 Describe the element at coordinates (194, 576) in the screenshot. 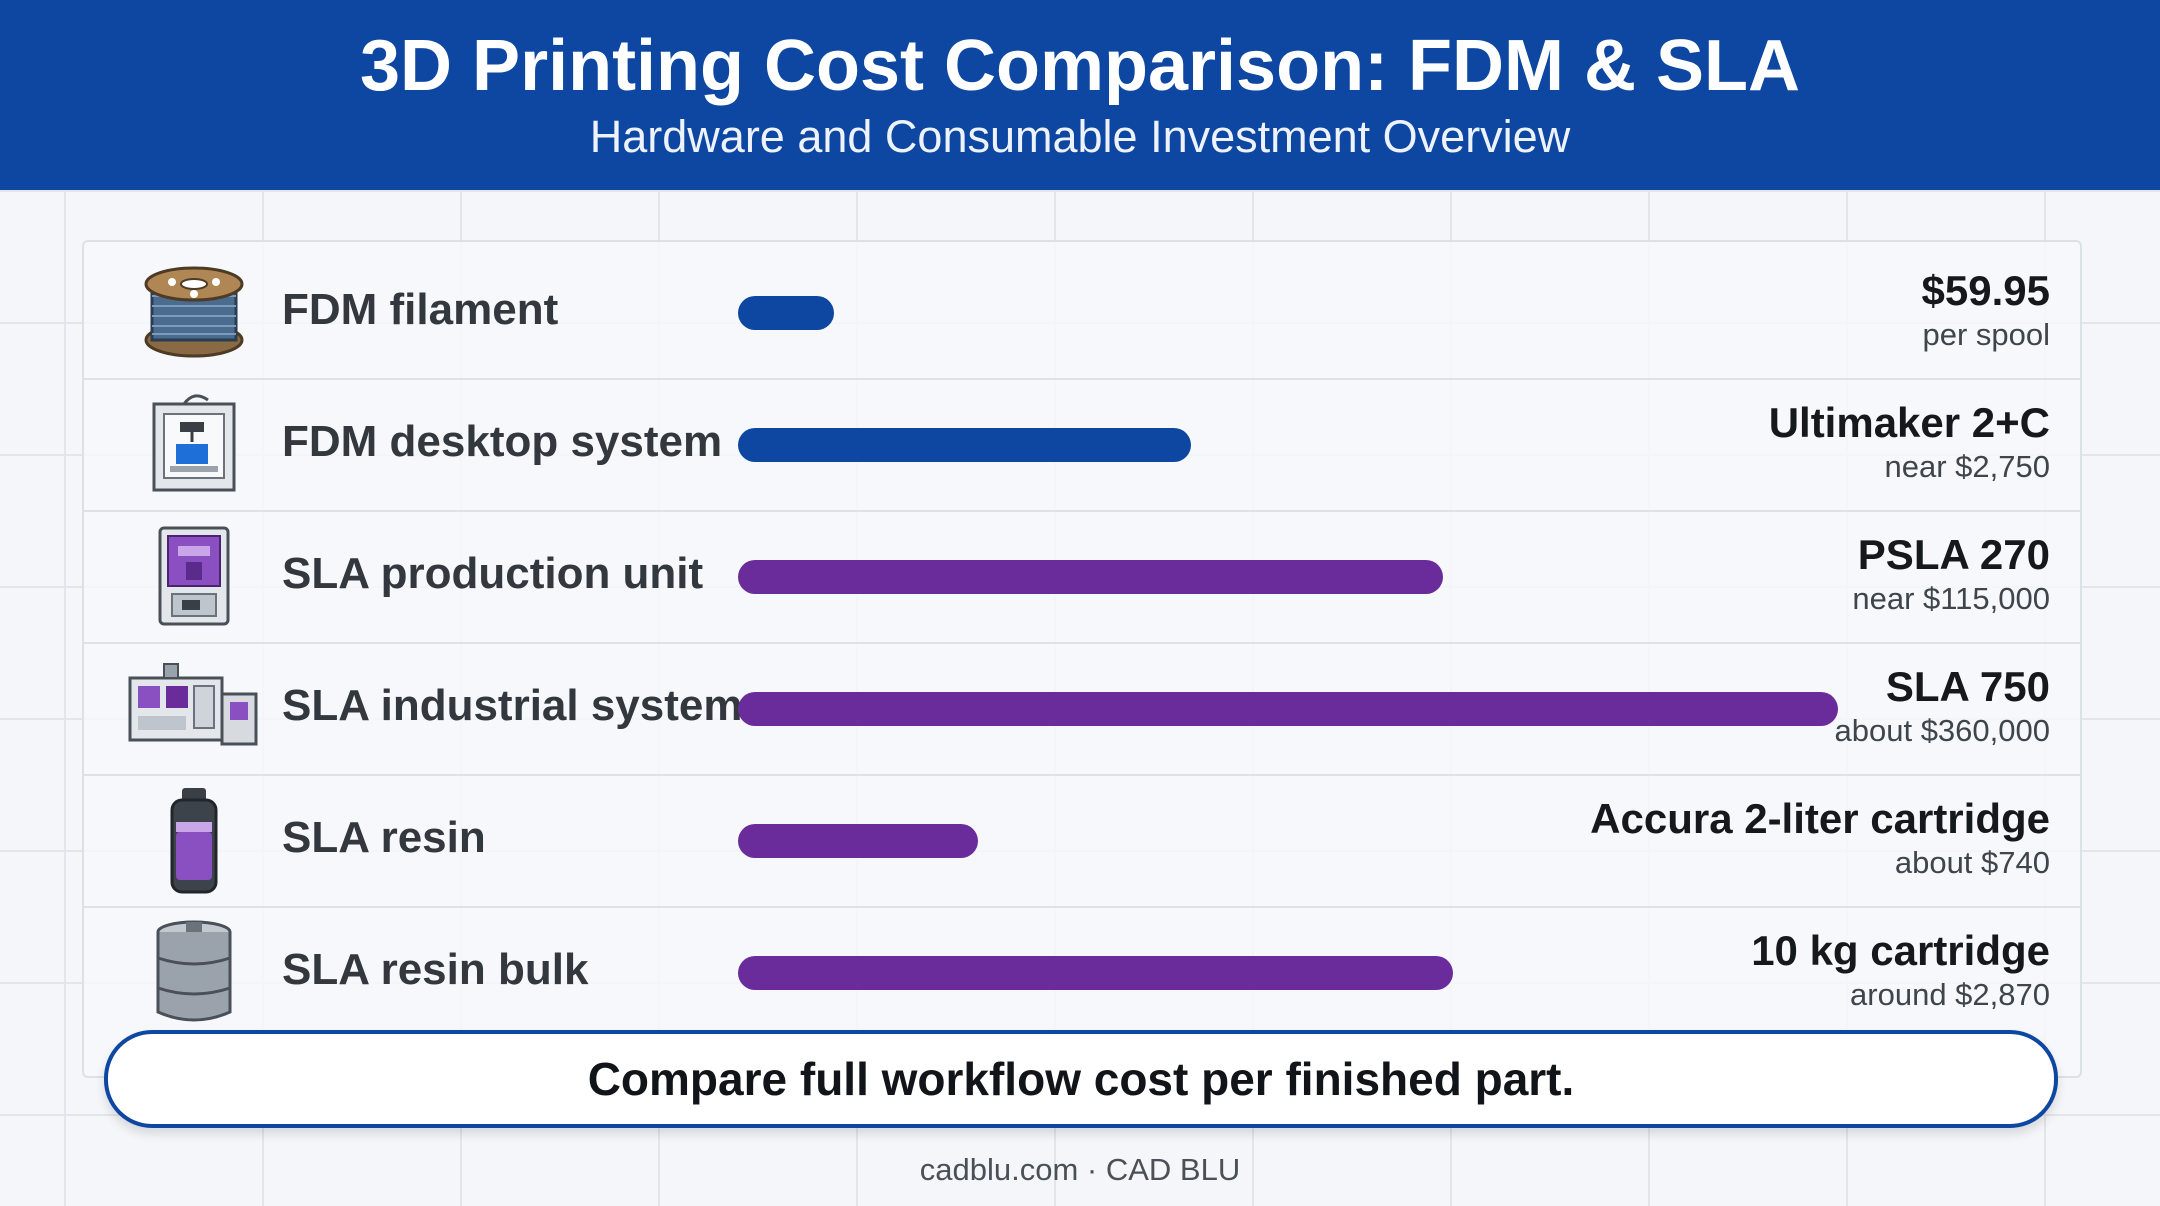

I see `sla-printer-icon` at that location.